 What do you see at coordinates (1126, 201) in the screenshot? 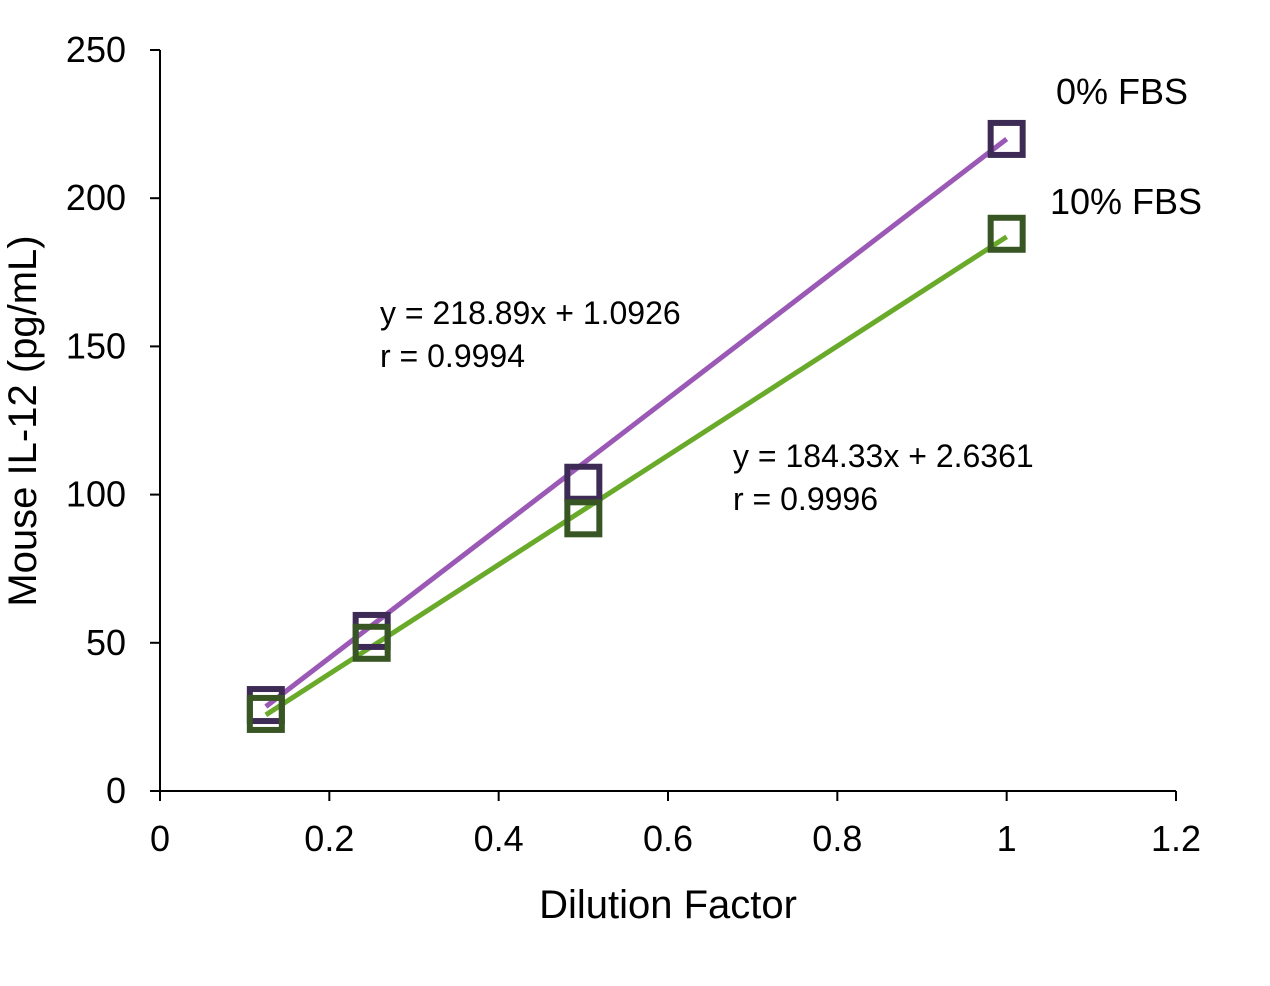
I see `series-label-10-fbs: 10% FBS` at bounding box center [1126, 201].